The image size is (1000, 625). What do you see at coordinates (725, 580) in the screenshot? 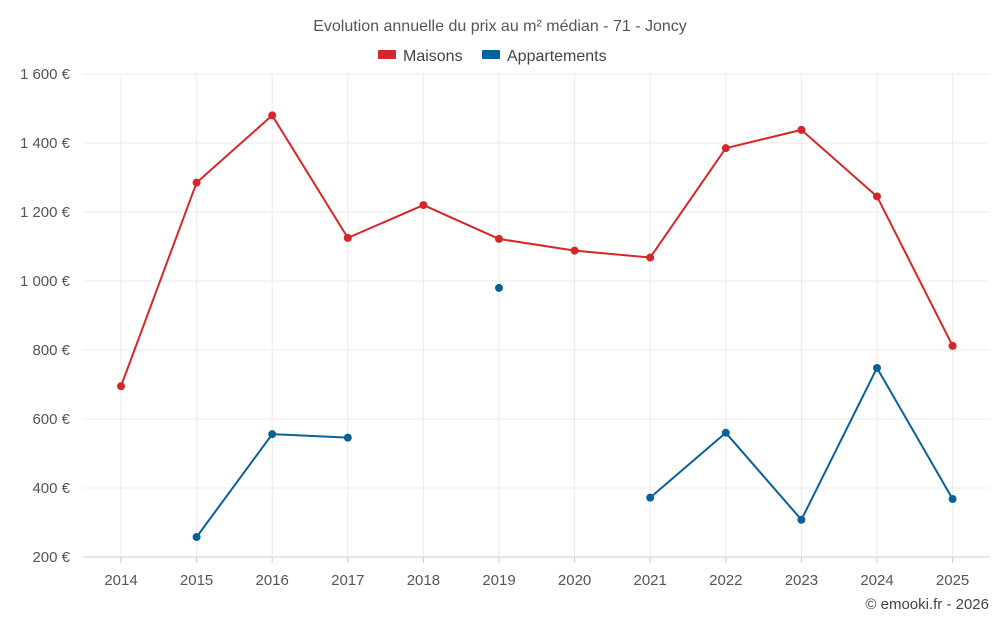
I see `x-tick-label: 2022` at bounding box center [725, 580].